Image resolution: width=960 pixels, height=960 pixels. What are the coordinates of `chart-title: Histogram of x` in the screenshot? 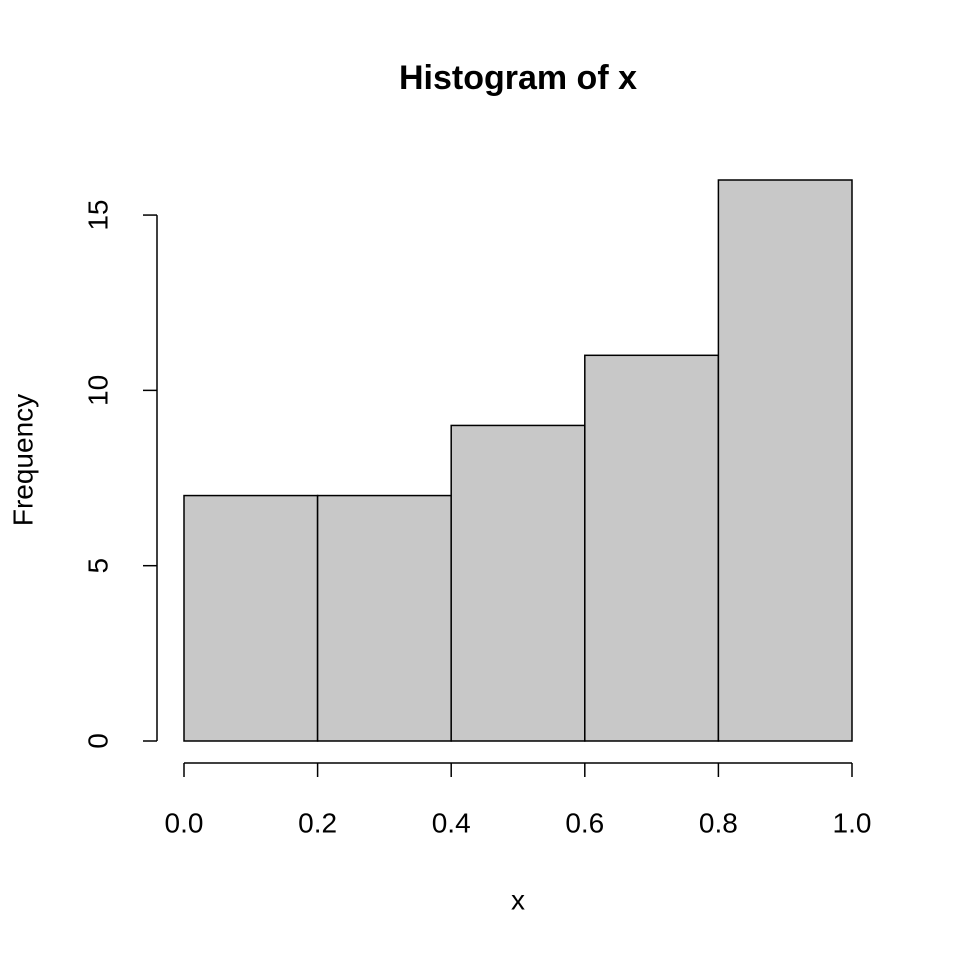 It's located at (518, 78).